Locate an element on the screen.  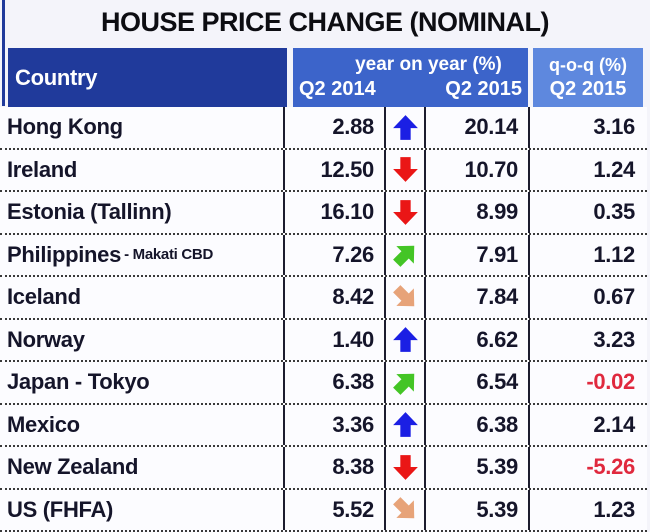
value-cell-q2-2015: 7.84 is located at coordinates (478, 297).